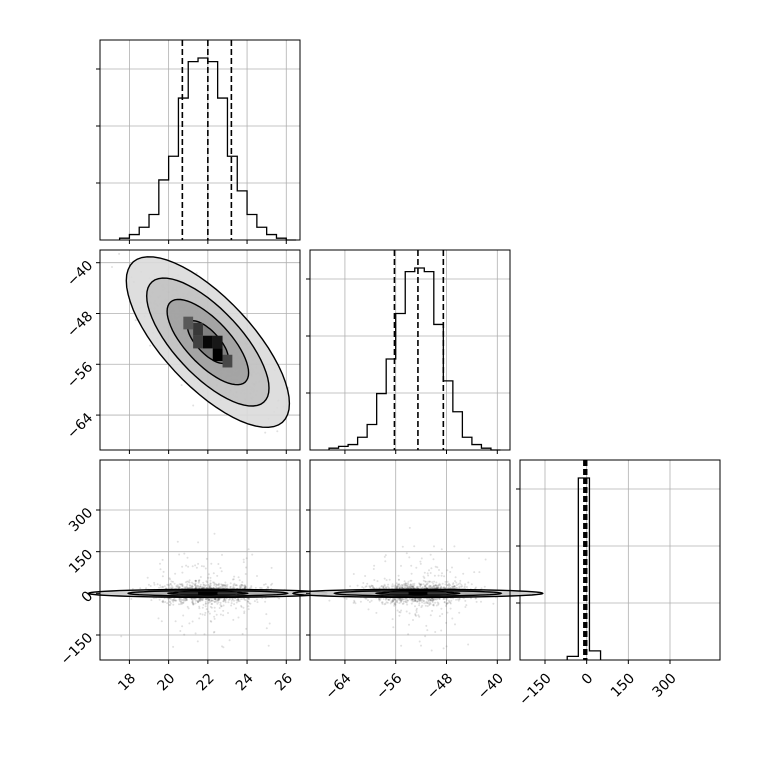 Image resolution: width=760 pixels, height=760 pixels. What do you see at coordinates (127, 682) in the screenshot?
I see `x-tick-label: 18` at bounding box center [127, 682].